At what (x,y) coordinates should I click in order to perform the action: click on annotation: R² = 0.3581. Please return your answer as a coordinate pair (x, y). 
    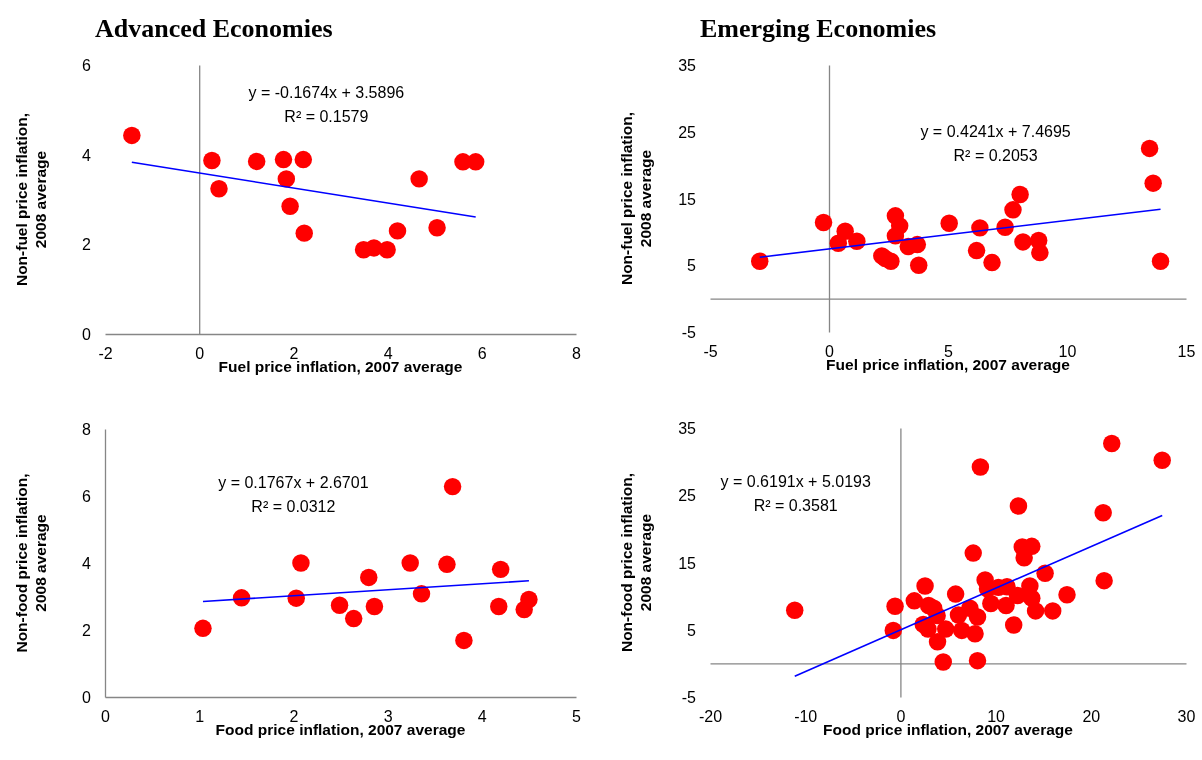
    Looking at the image, I should click on (795, 506).